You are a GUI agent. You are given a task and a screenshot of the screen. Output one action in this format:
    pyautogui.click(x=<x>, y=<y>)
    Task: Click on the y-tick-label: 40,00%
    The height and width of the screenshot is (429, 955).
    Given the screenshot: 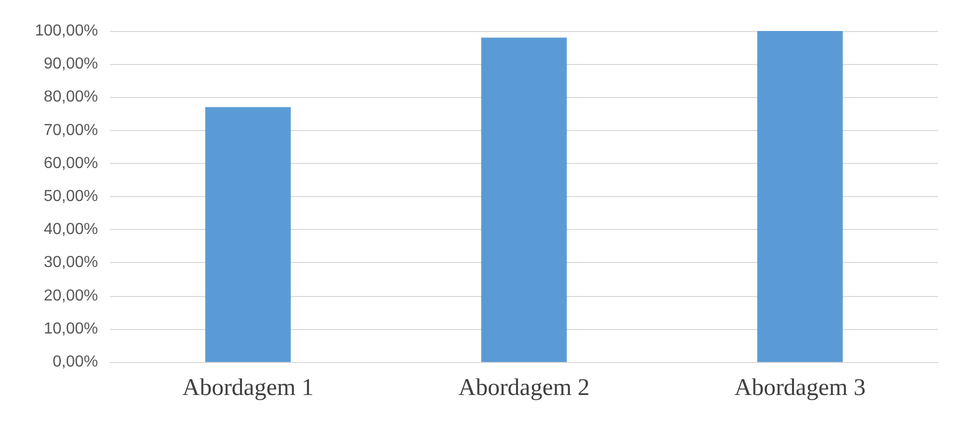 What is the action you would take?
    pyautogui.click(x=71, y=229)
    